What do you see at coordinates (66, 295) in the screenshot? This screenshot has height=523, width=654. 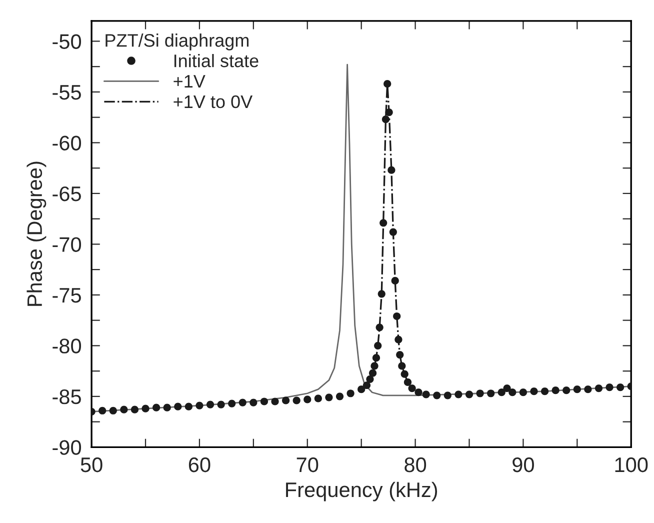 I see `y-tick-label: -75` at bounding box center [66, 295].